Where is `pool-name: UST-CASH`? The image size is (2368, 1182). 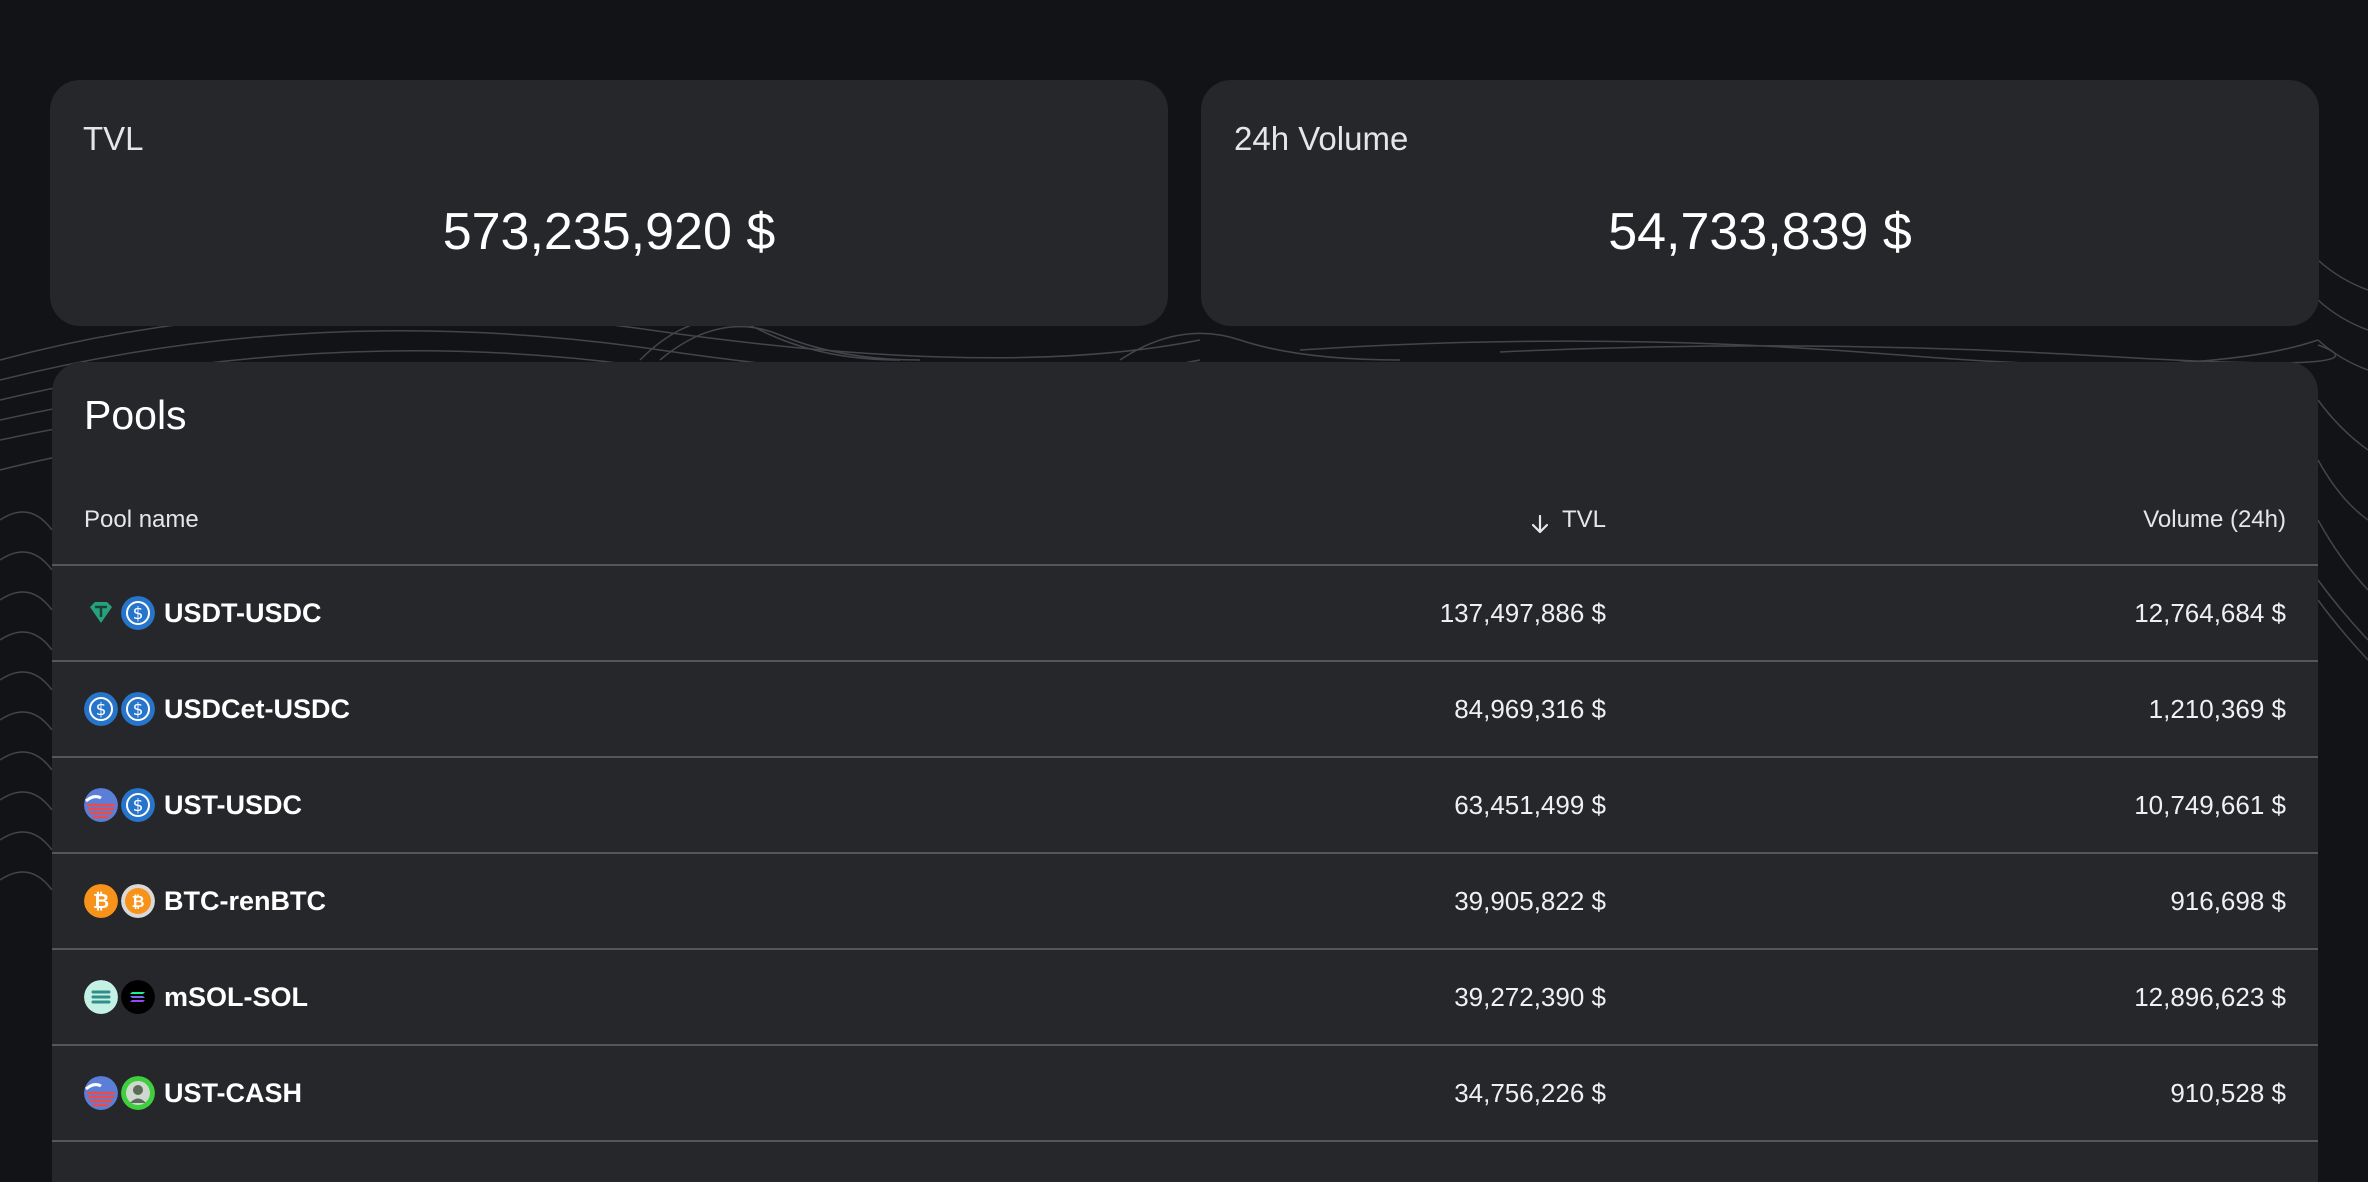 pool-name: UST-CASH is located at coordinates (233, 1092).